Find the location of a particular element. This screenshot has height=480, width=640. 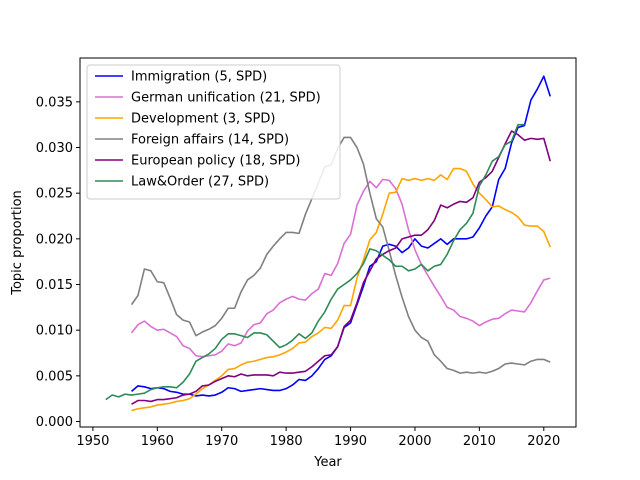

y-tick-label: 0.005 is located at coordinates (54, 376).